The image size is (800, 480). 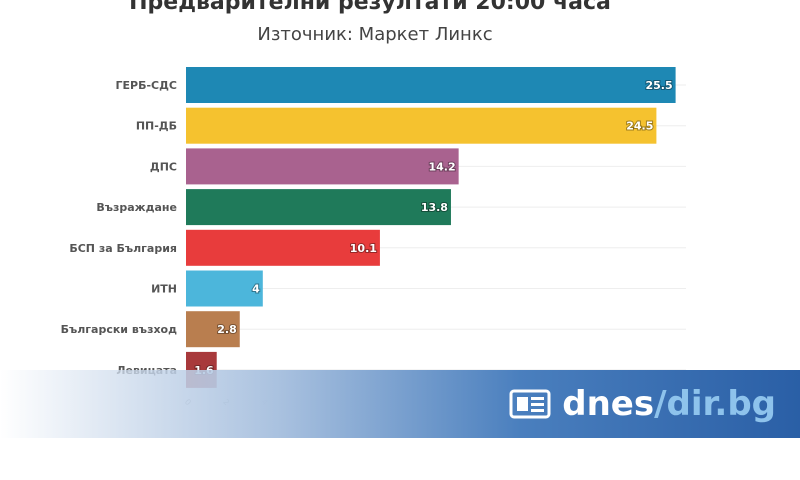 What do you see at coordinates (658, 85) in the screenshot?
I see `data-label: 25.5` at bounding box center [658, 85].